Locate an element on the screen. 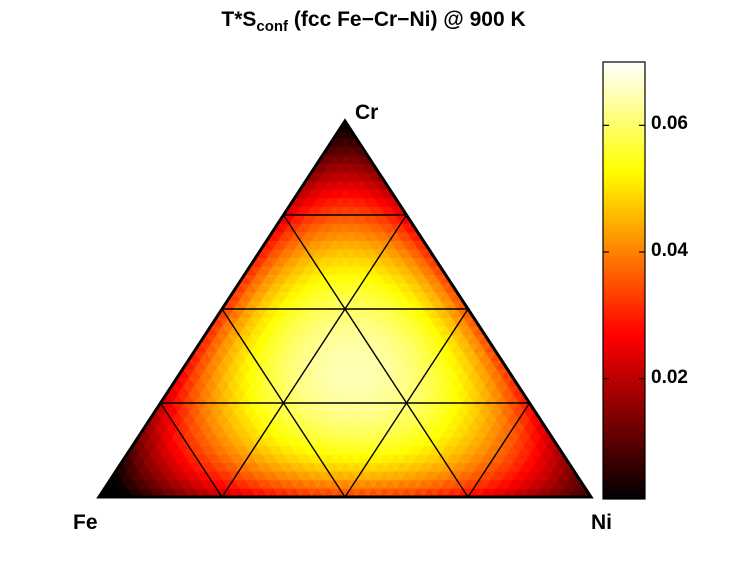 Image resolution: width=747 pixels, height=562 pixels. colorbar is located at coordinates (624, 280).